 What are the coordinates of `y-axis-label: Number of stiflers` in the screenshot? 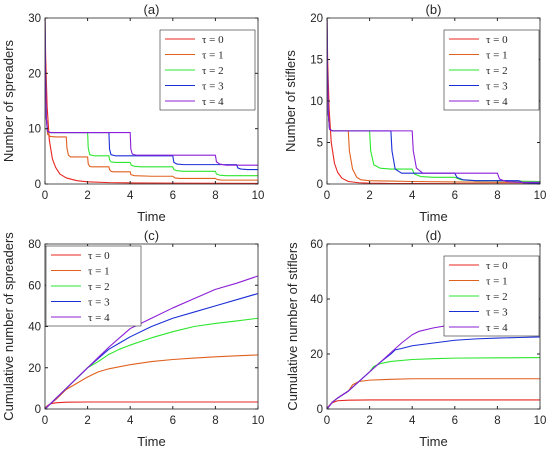 It's located at (290, 101).